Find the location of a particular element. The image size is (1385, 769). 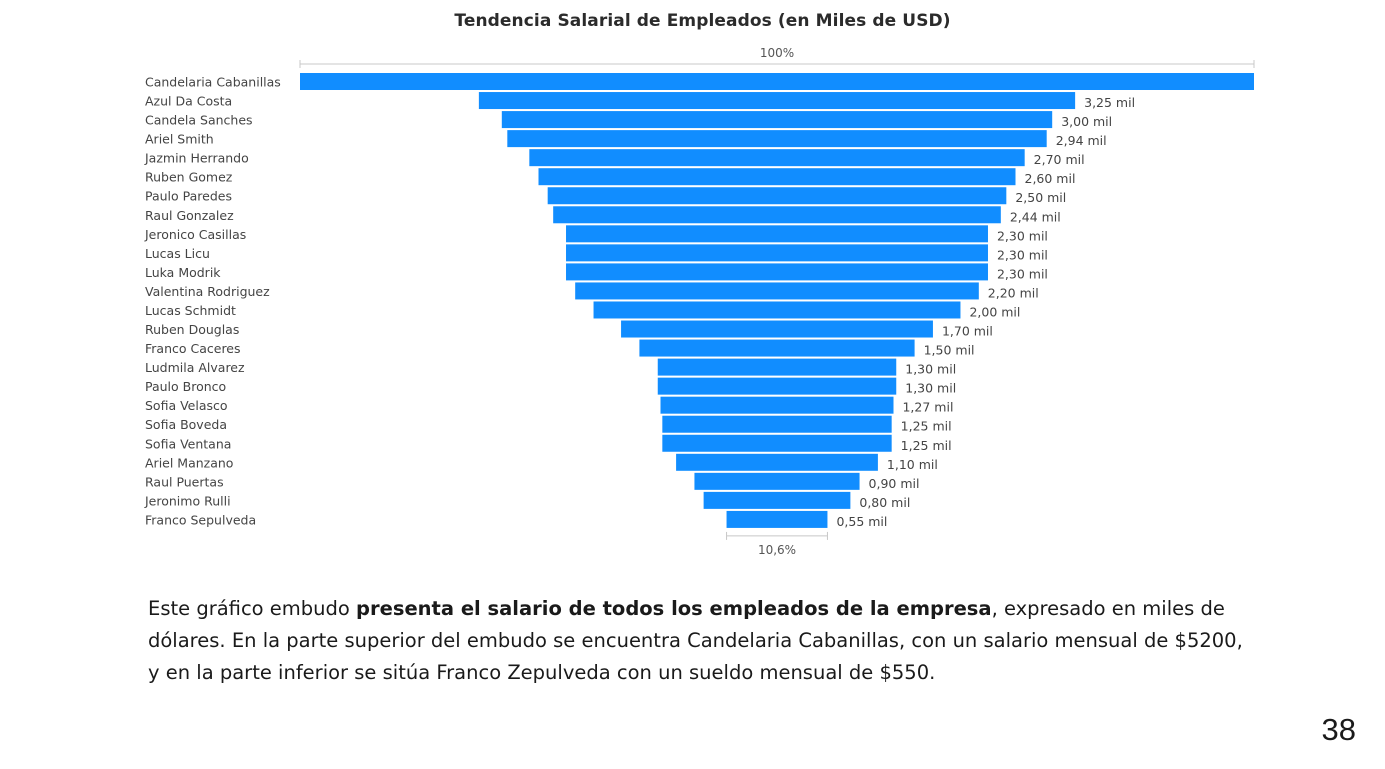

category-label: Candelaria Cabanillas is located at coordinates (213, 82).